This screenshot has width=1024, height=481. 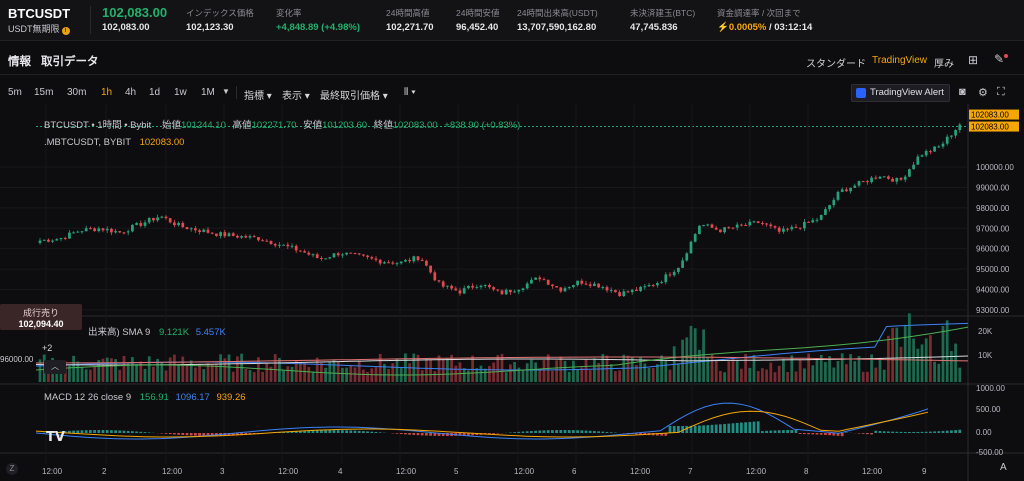 What do you see at coordinates (354, 96) in the screenshot?
I see `last-price-button: 最終取引価格 ▾` at bounding box center [354, 96].